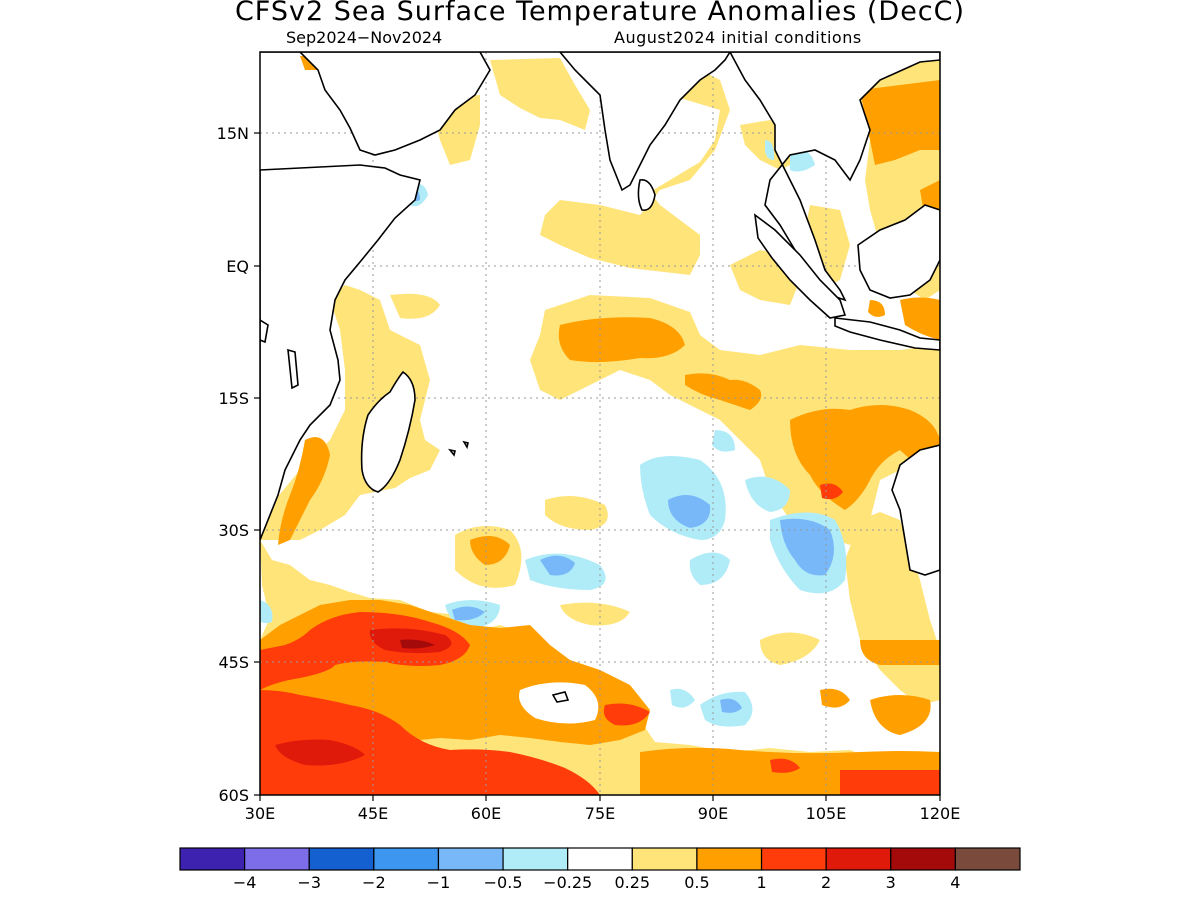  What do you see at coordinates (898, 251) in the screenshot?
I see `borneo-coast` at bounding box center [898, 251].